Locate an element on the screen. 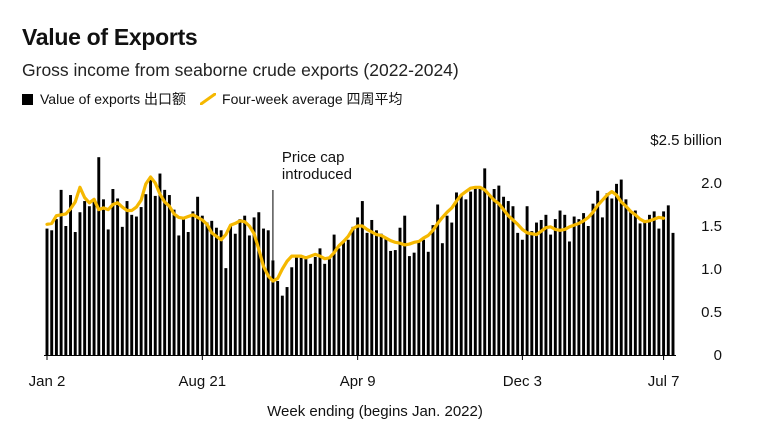 This screenshot has height=428, width=757. legend-label-exports: Value of exports 出口额 is located at coordinates (113, 99).